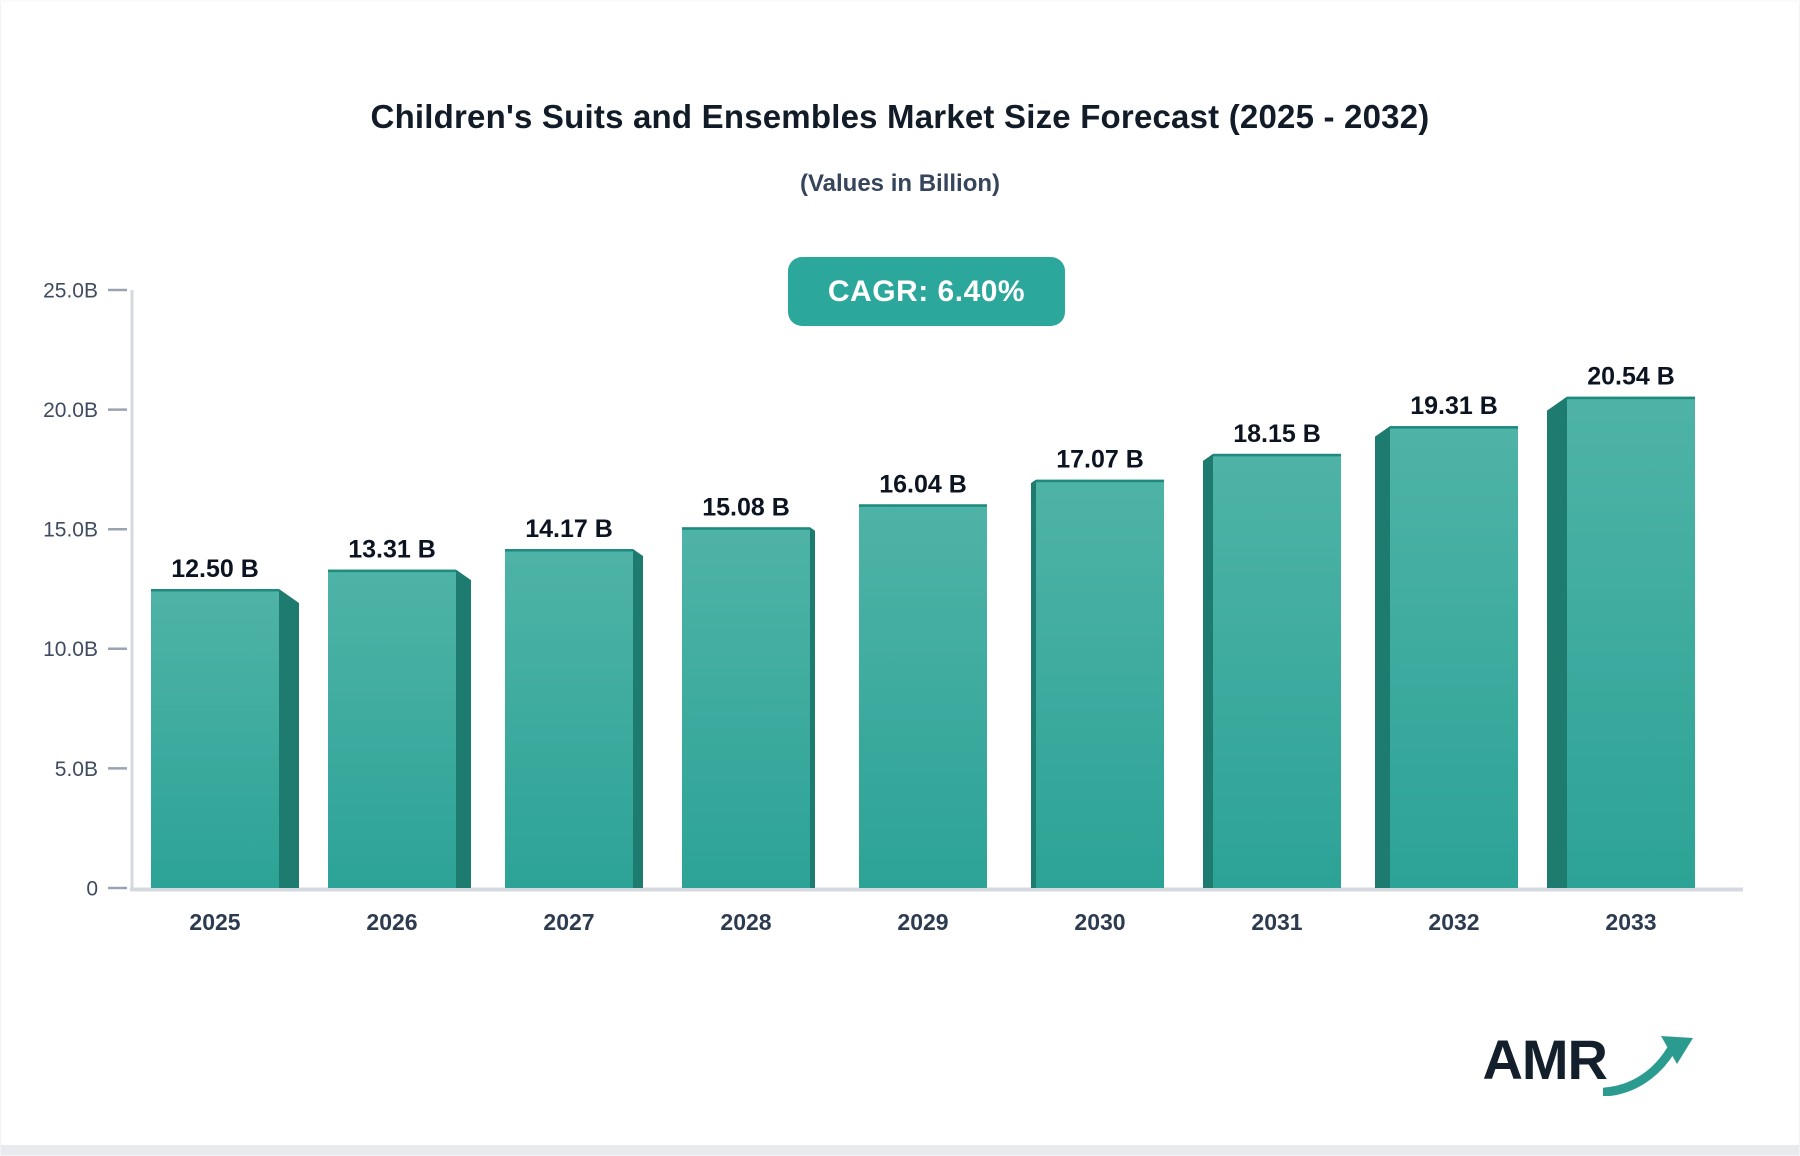  I want to click on y-tick-label: 25.0B, so click(70, 290).